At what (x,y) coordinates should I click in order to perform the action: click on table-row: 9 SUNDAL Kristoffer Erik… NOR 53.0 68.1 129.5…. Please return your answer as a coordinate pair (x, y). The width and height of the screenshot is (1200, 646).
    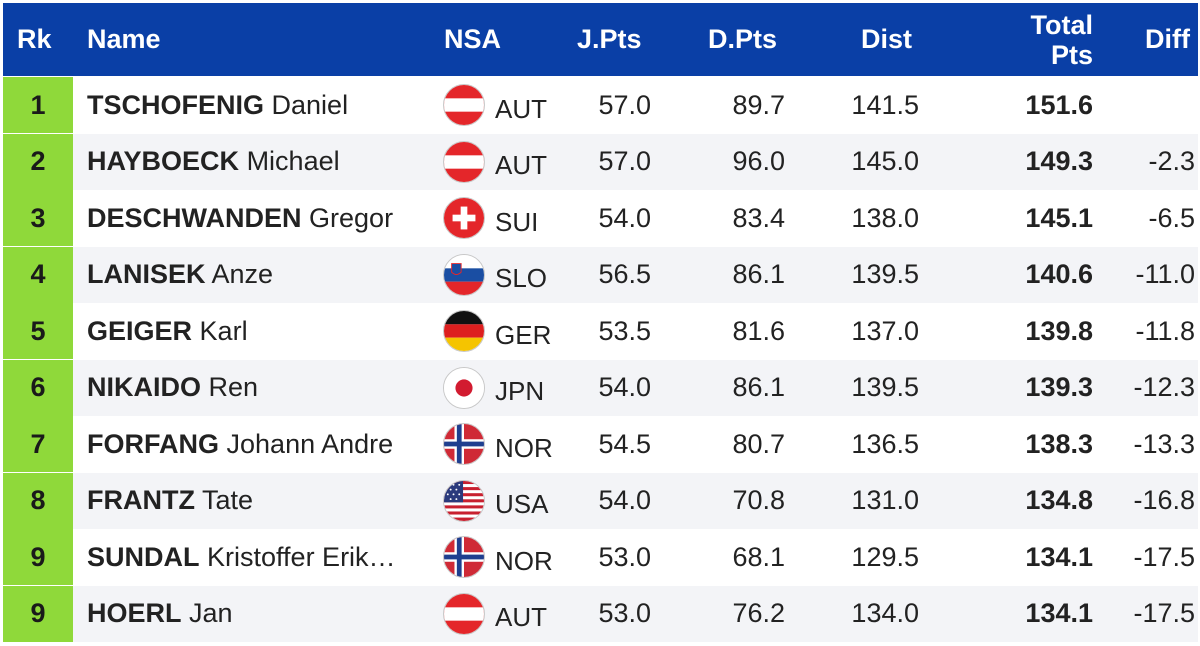
    Looking at the image, I should click on (600, 557).